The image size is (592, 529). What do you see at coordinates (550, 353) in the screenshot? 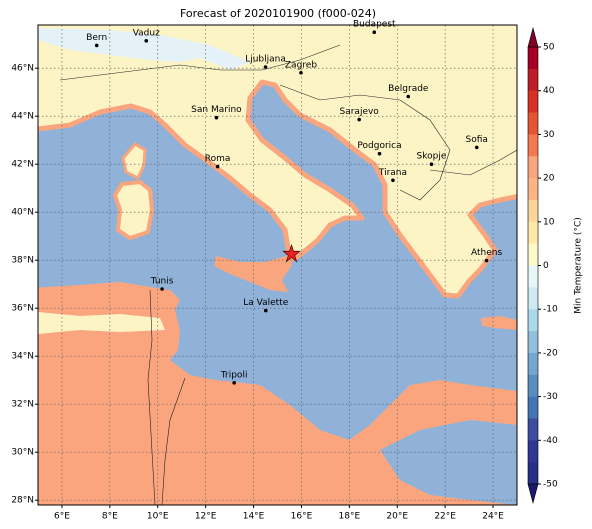
I see `colorbar-tick-label: -20` at bounding box center [550, 353].